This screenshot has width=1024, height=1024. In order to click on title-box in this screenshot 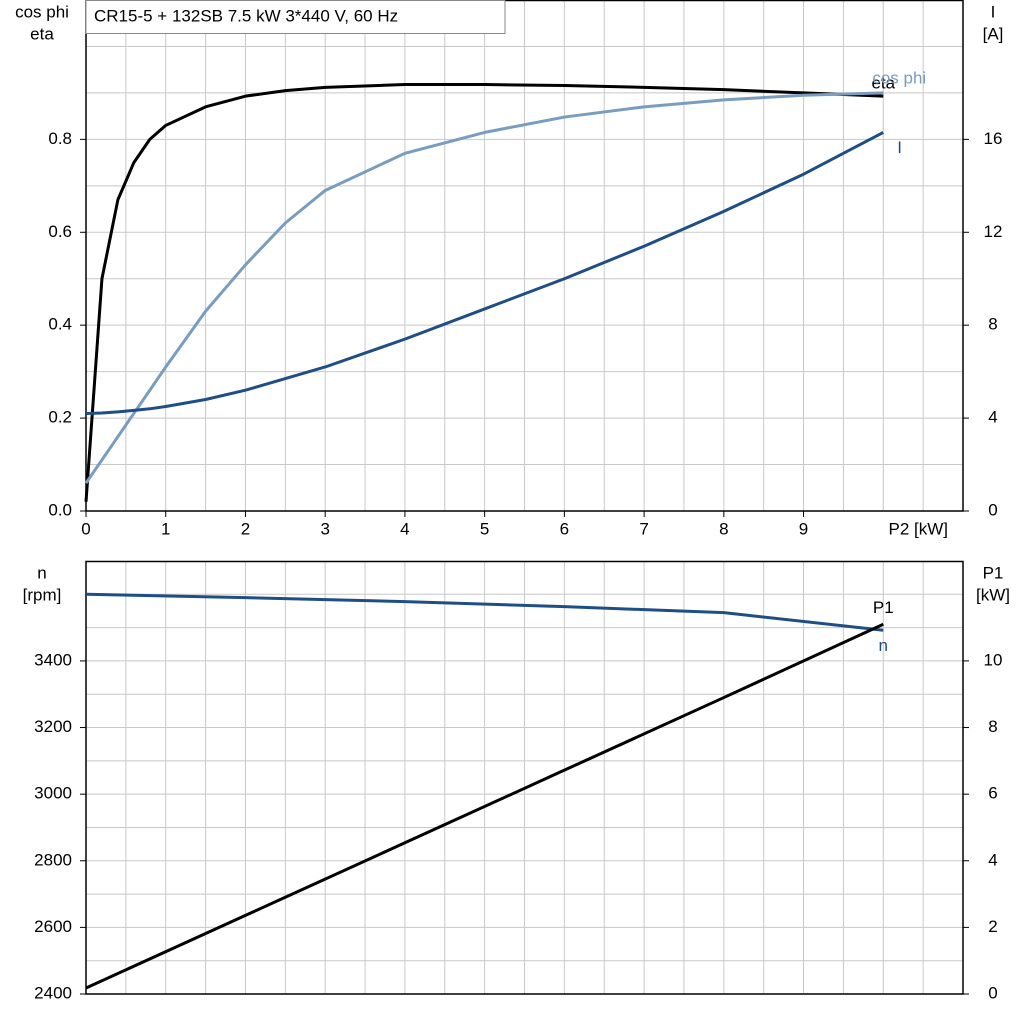, I will do `click(295, 17)`.